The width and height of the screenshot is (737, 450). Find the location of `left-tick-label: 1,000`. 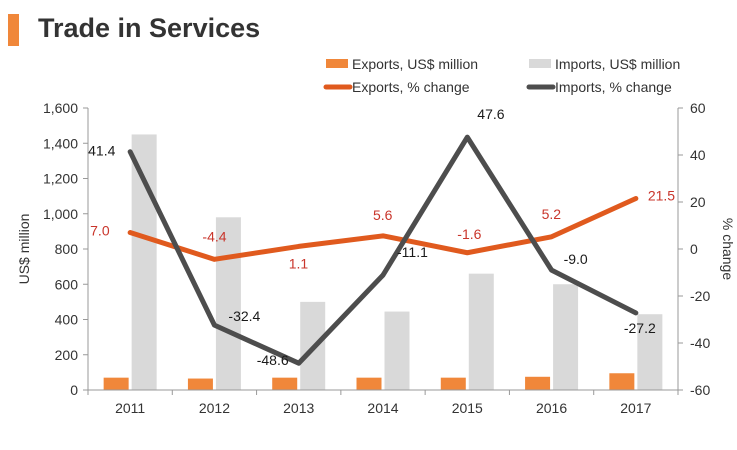

left-tick-label: 1,000 is located at coordinates (60, 214).